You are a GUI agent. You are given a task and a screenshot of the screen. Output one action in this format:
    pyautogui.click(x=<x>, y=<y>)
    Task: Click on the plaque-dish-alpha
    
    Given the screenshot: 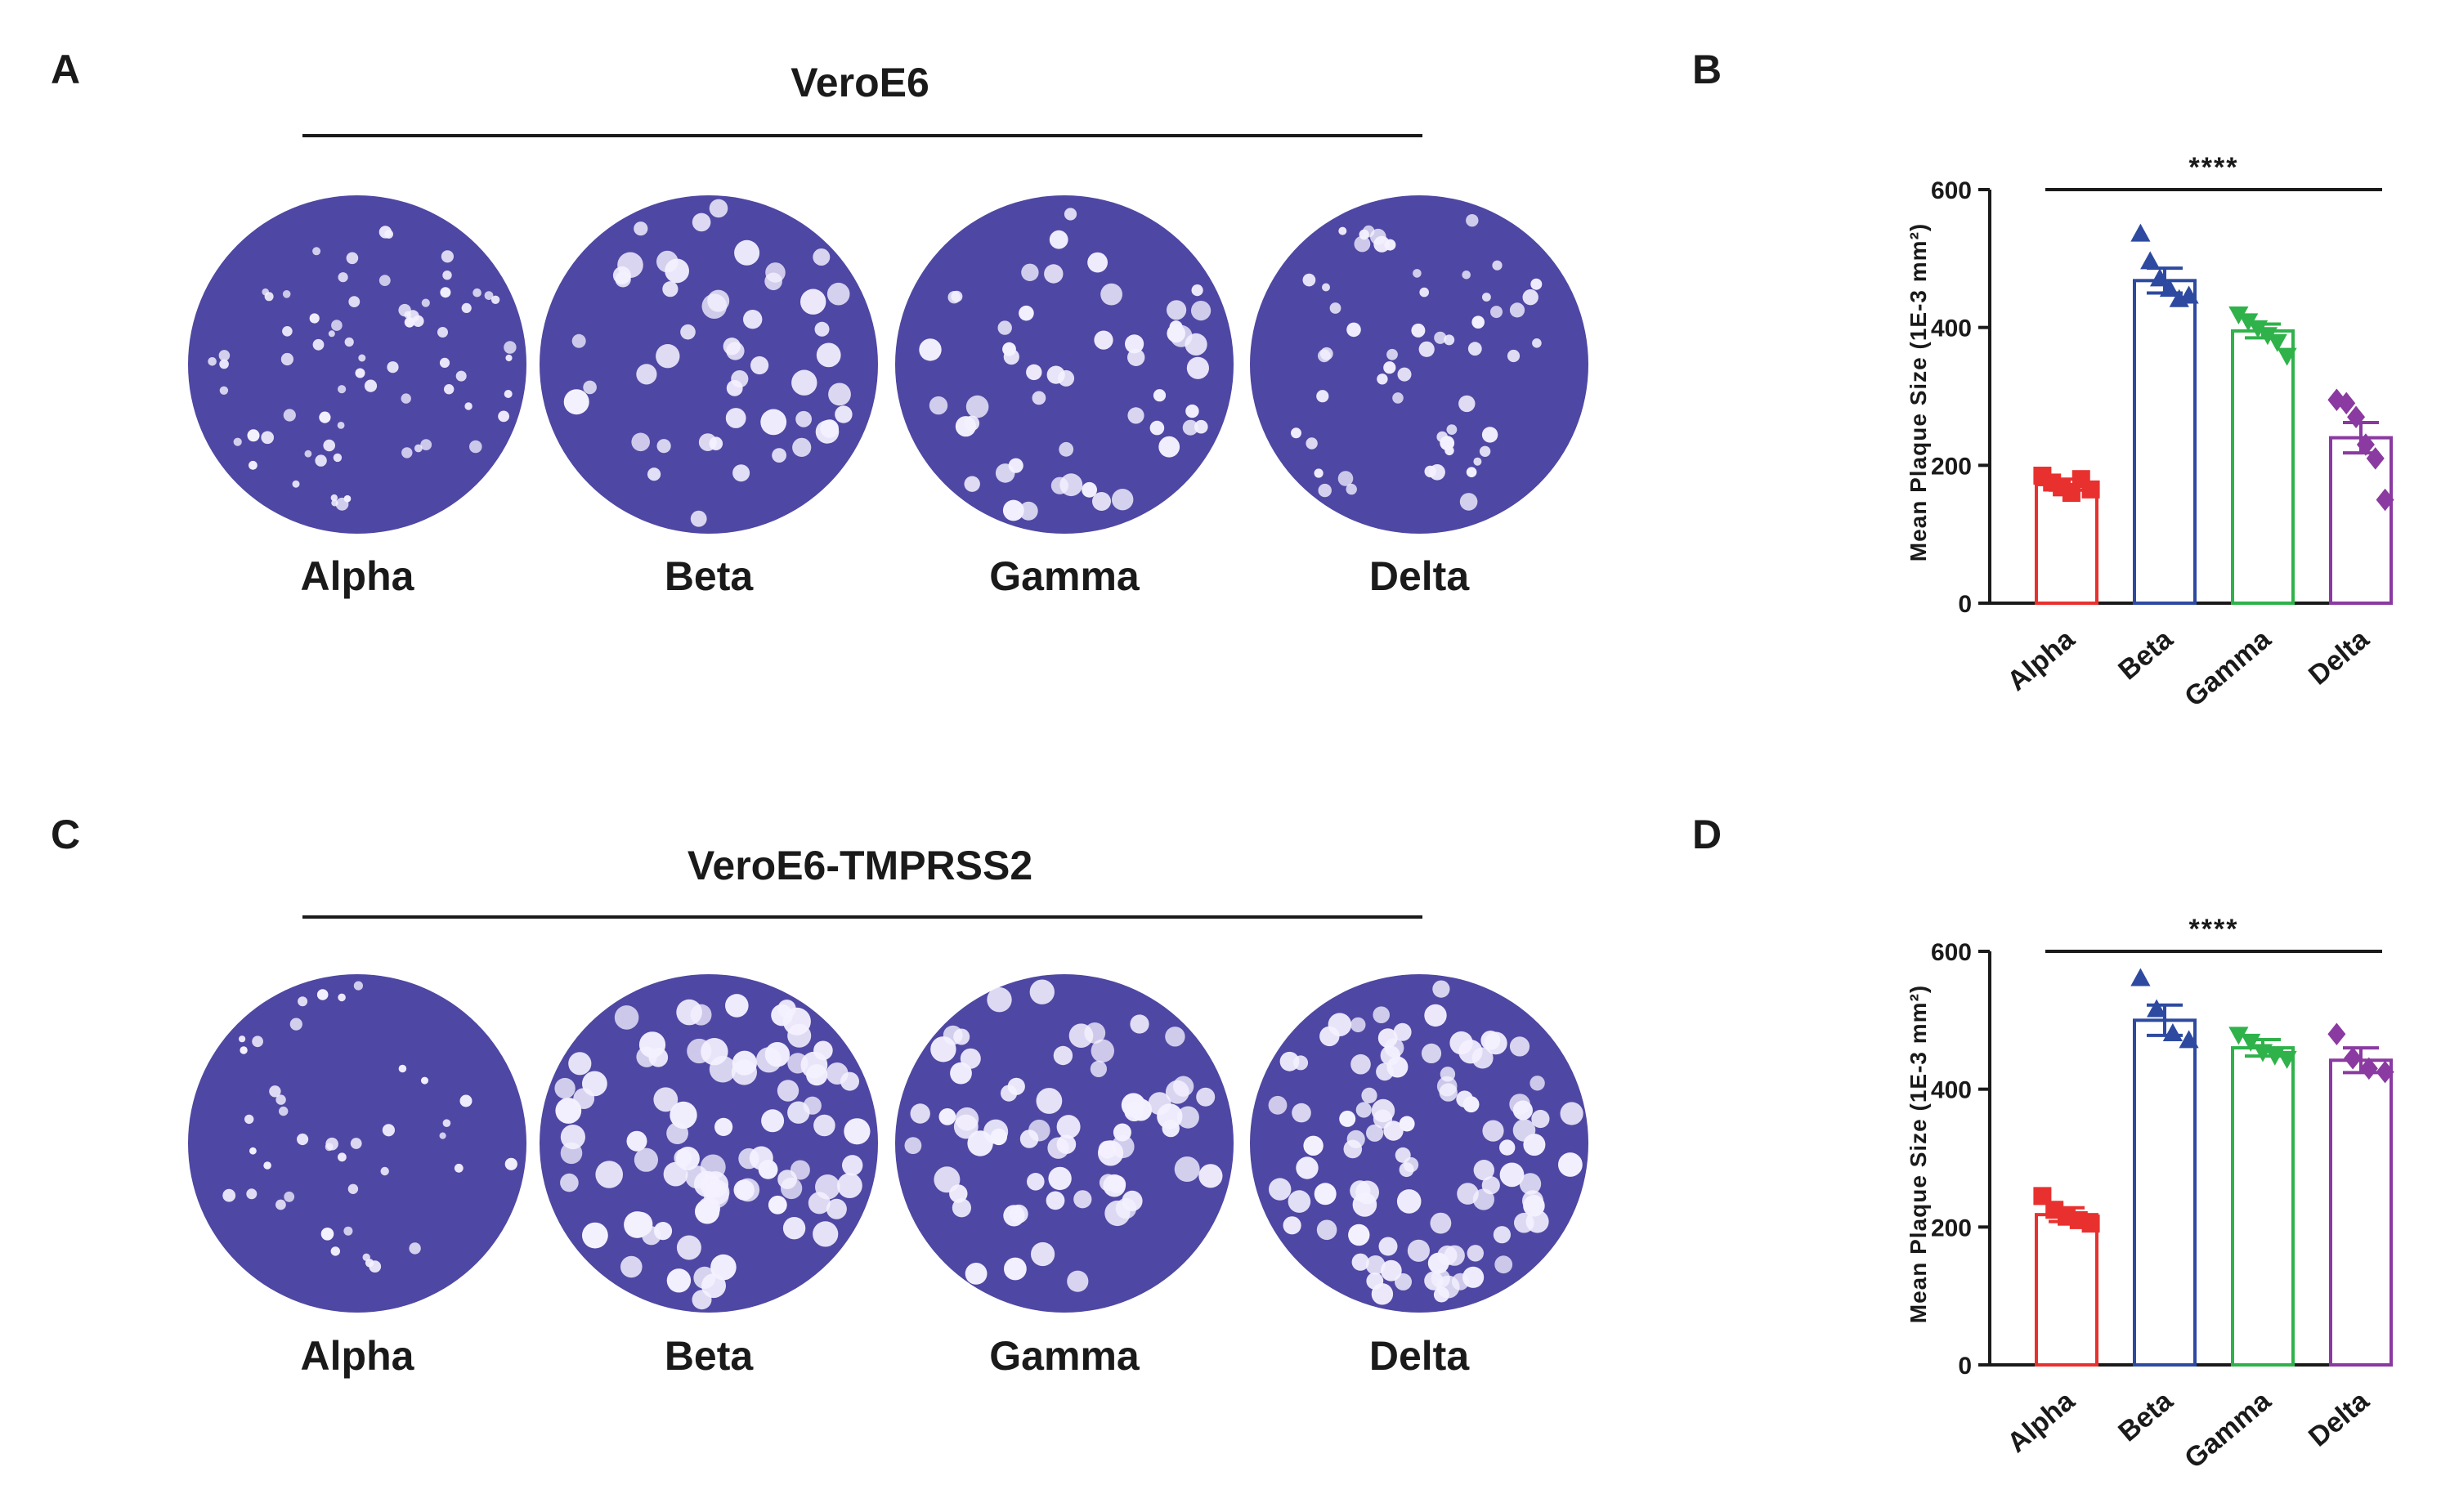 What is the action you would take?
    pyautogui.click(x=357, y=364)
    